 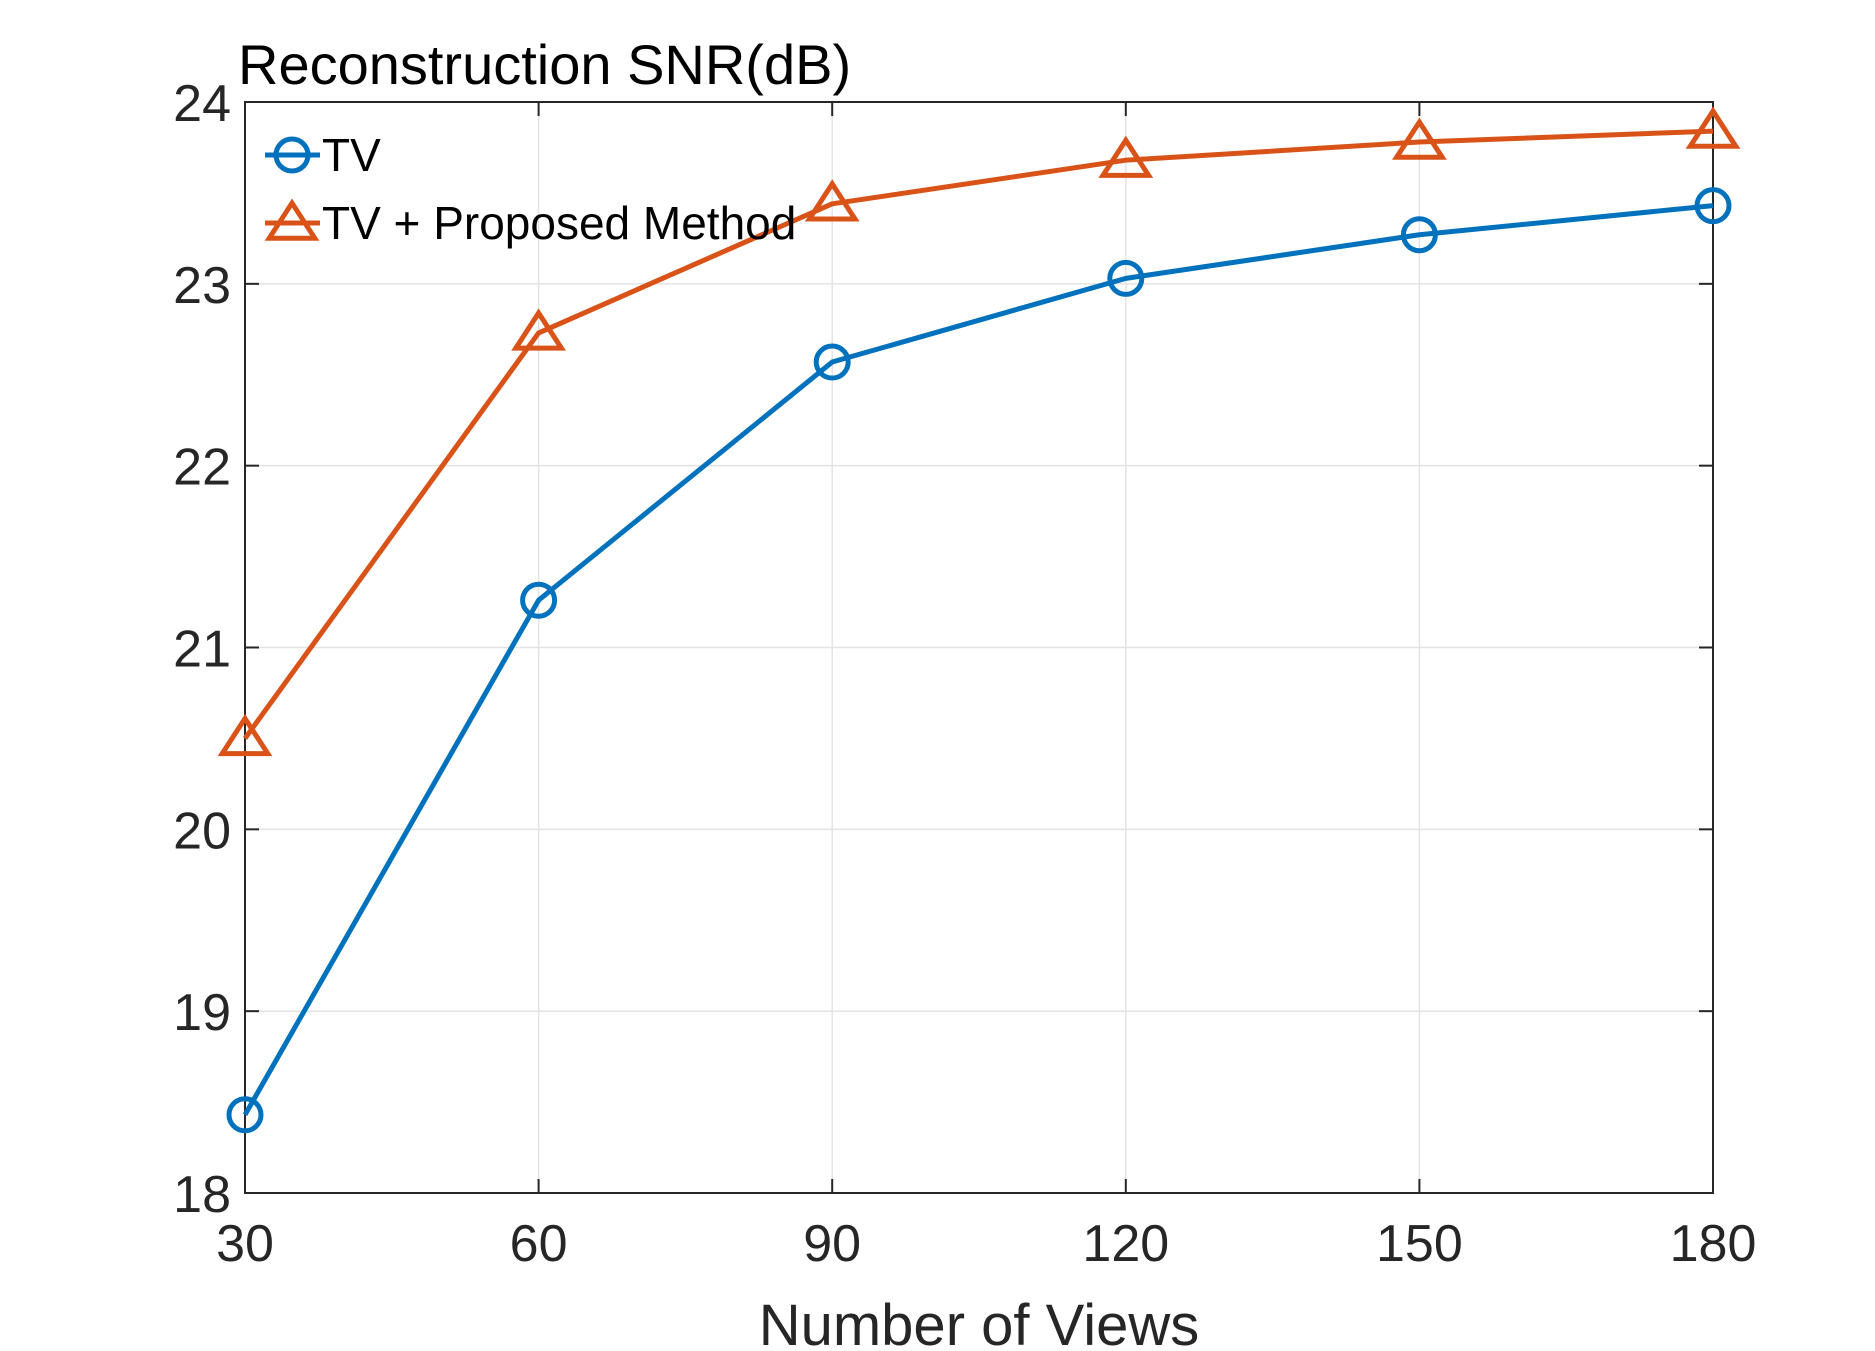 I want to click on chart-title: Reconstruction SNR(dB), so click(x=544, y=64).